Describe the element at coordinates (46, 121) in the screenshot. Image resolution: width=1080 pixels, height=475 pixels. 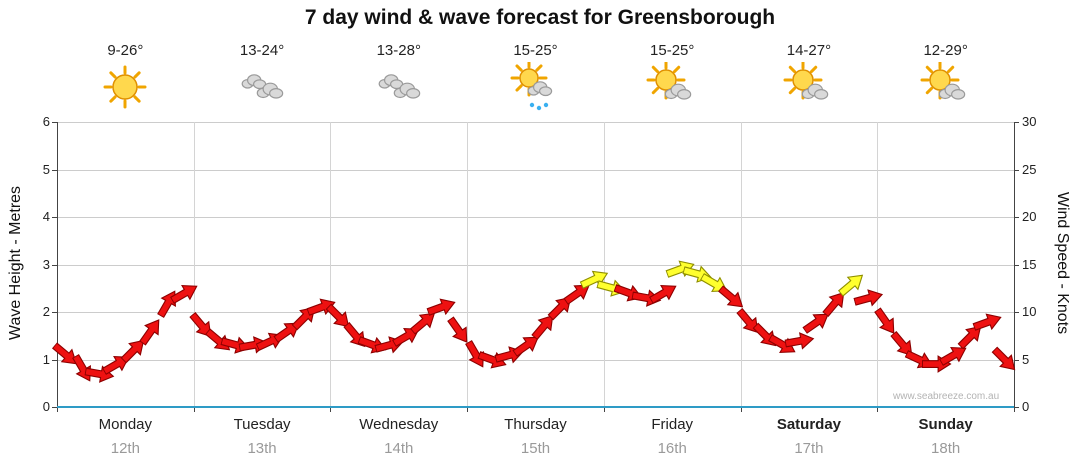
I see `left-axis-tick-label: 6` at that location.